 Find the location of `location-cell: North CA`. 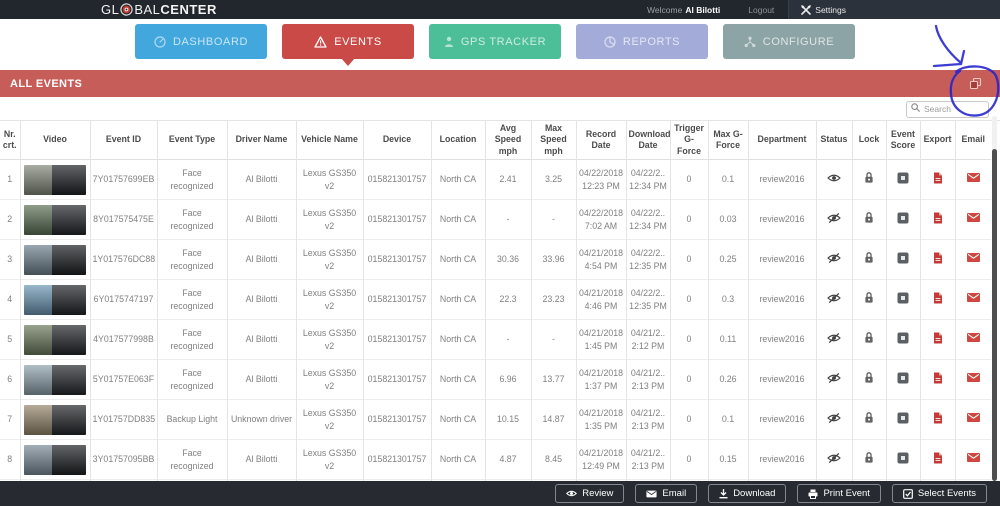

location-cell: North CA is located at coordinates (457, 419).